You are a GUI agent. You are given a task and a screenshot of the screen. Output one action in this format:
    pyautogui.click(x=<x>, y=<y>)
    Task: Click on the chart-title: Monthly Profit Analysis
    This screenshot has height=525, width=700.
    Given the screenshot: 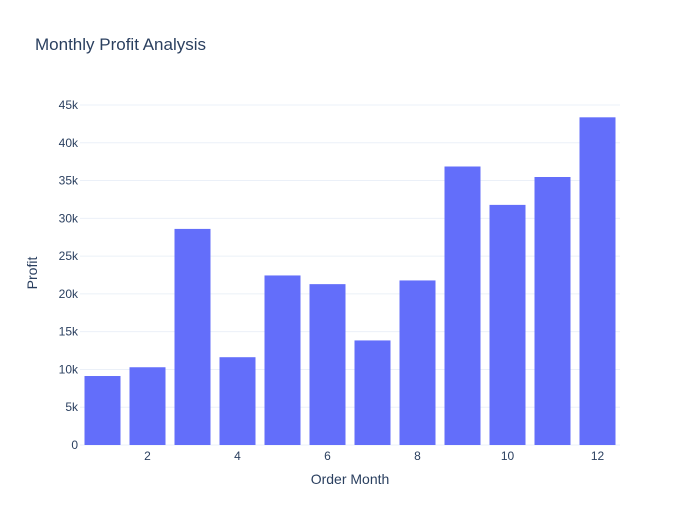 What is the action you would take?
    pyautogui.click(x=120, y=44)
    